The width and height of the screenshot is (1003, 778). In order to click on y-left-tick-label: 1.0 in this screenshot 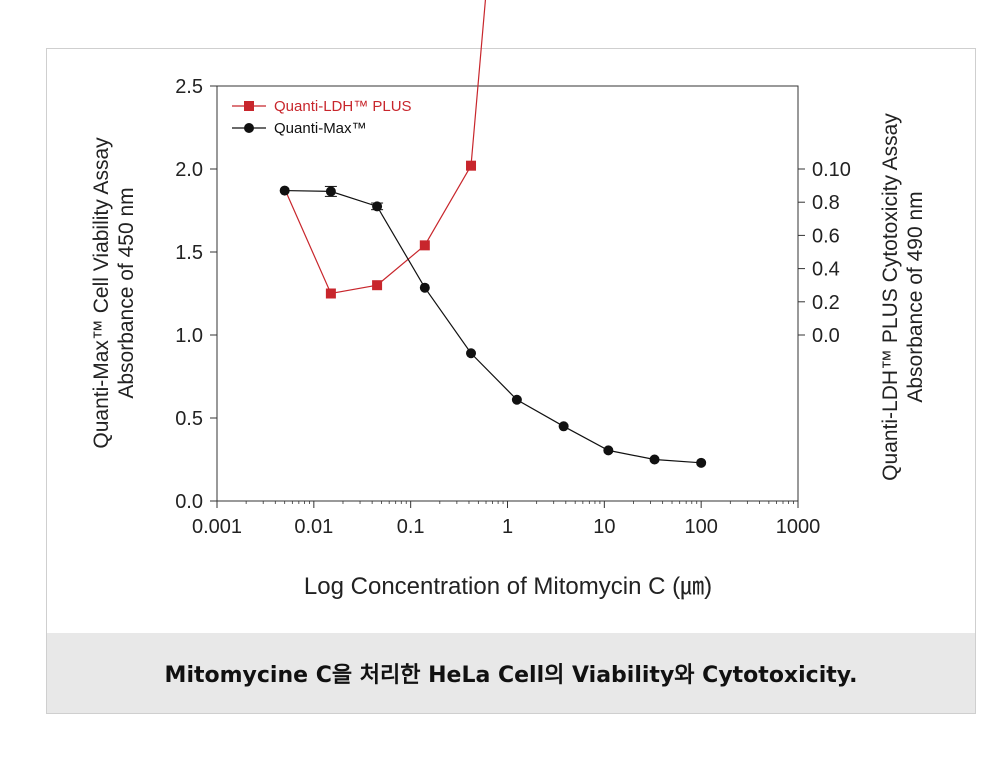, I will do `click(189, 336)`.